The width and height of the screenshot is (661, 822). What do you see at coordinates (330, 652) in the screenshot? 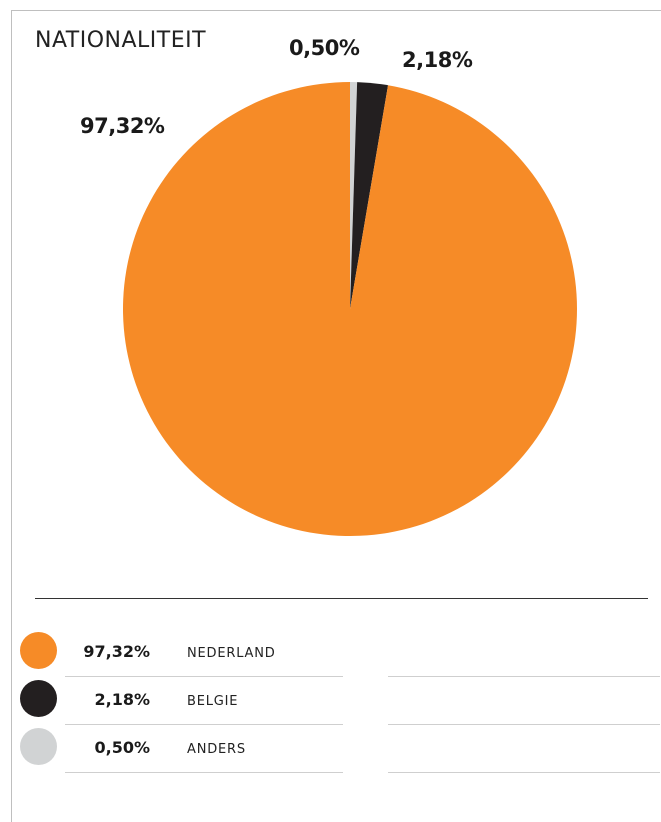
I see `legend-row-nederland: 97,32% NEDERLAND` at bounding box center [330, 652].